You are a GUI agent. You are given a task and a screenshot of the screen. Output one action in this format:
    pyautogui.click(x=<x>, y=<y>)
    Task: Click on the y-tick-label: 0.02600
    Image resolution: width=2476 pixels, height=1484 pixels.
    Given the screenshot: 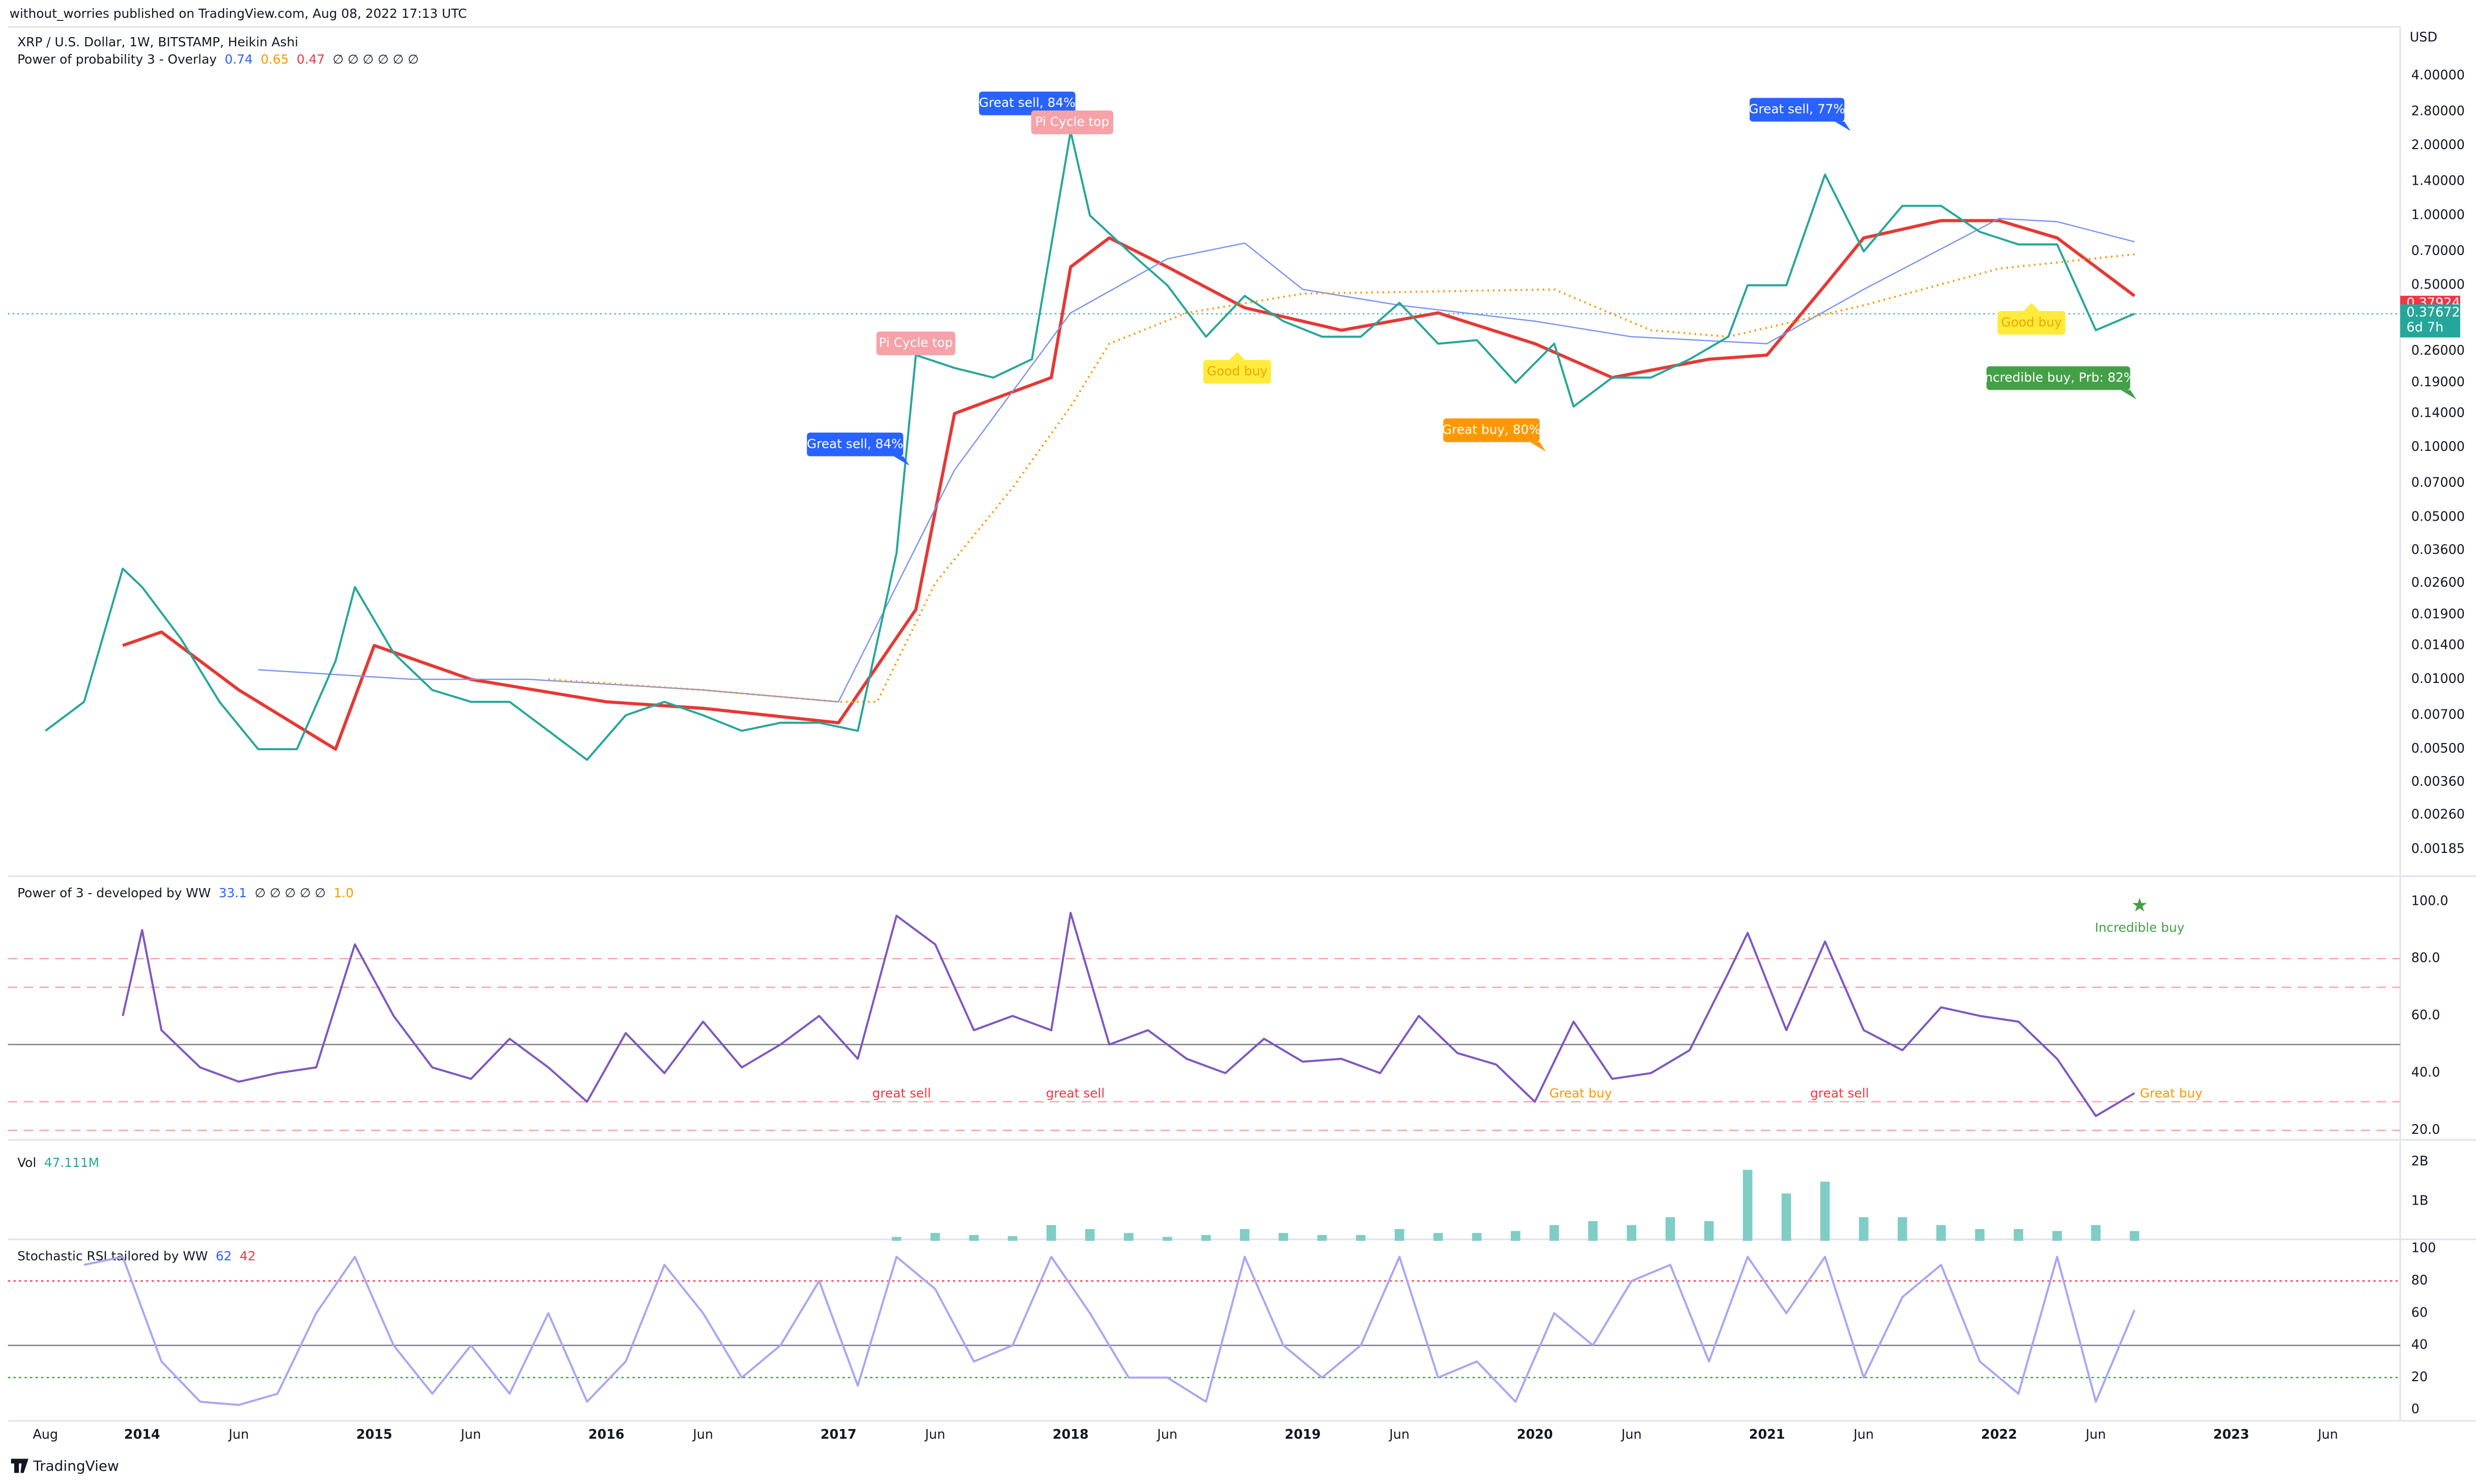 What is the action you would take?
    pyautogui.click(x=2438, y=583)
    